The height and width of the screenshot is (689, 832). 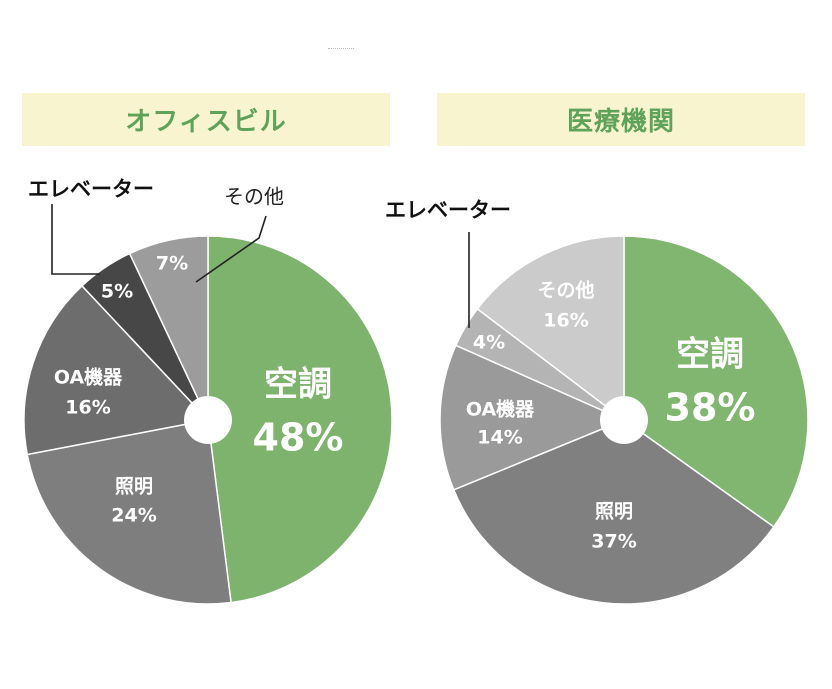 What do you see at coordinates (117, 292) in the screenshot?
I see `slice-value-elevator: 5%` at bounding box center [117, 292].